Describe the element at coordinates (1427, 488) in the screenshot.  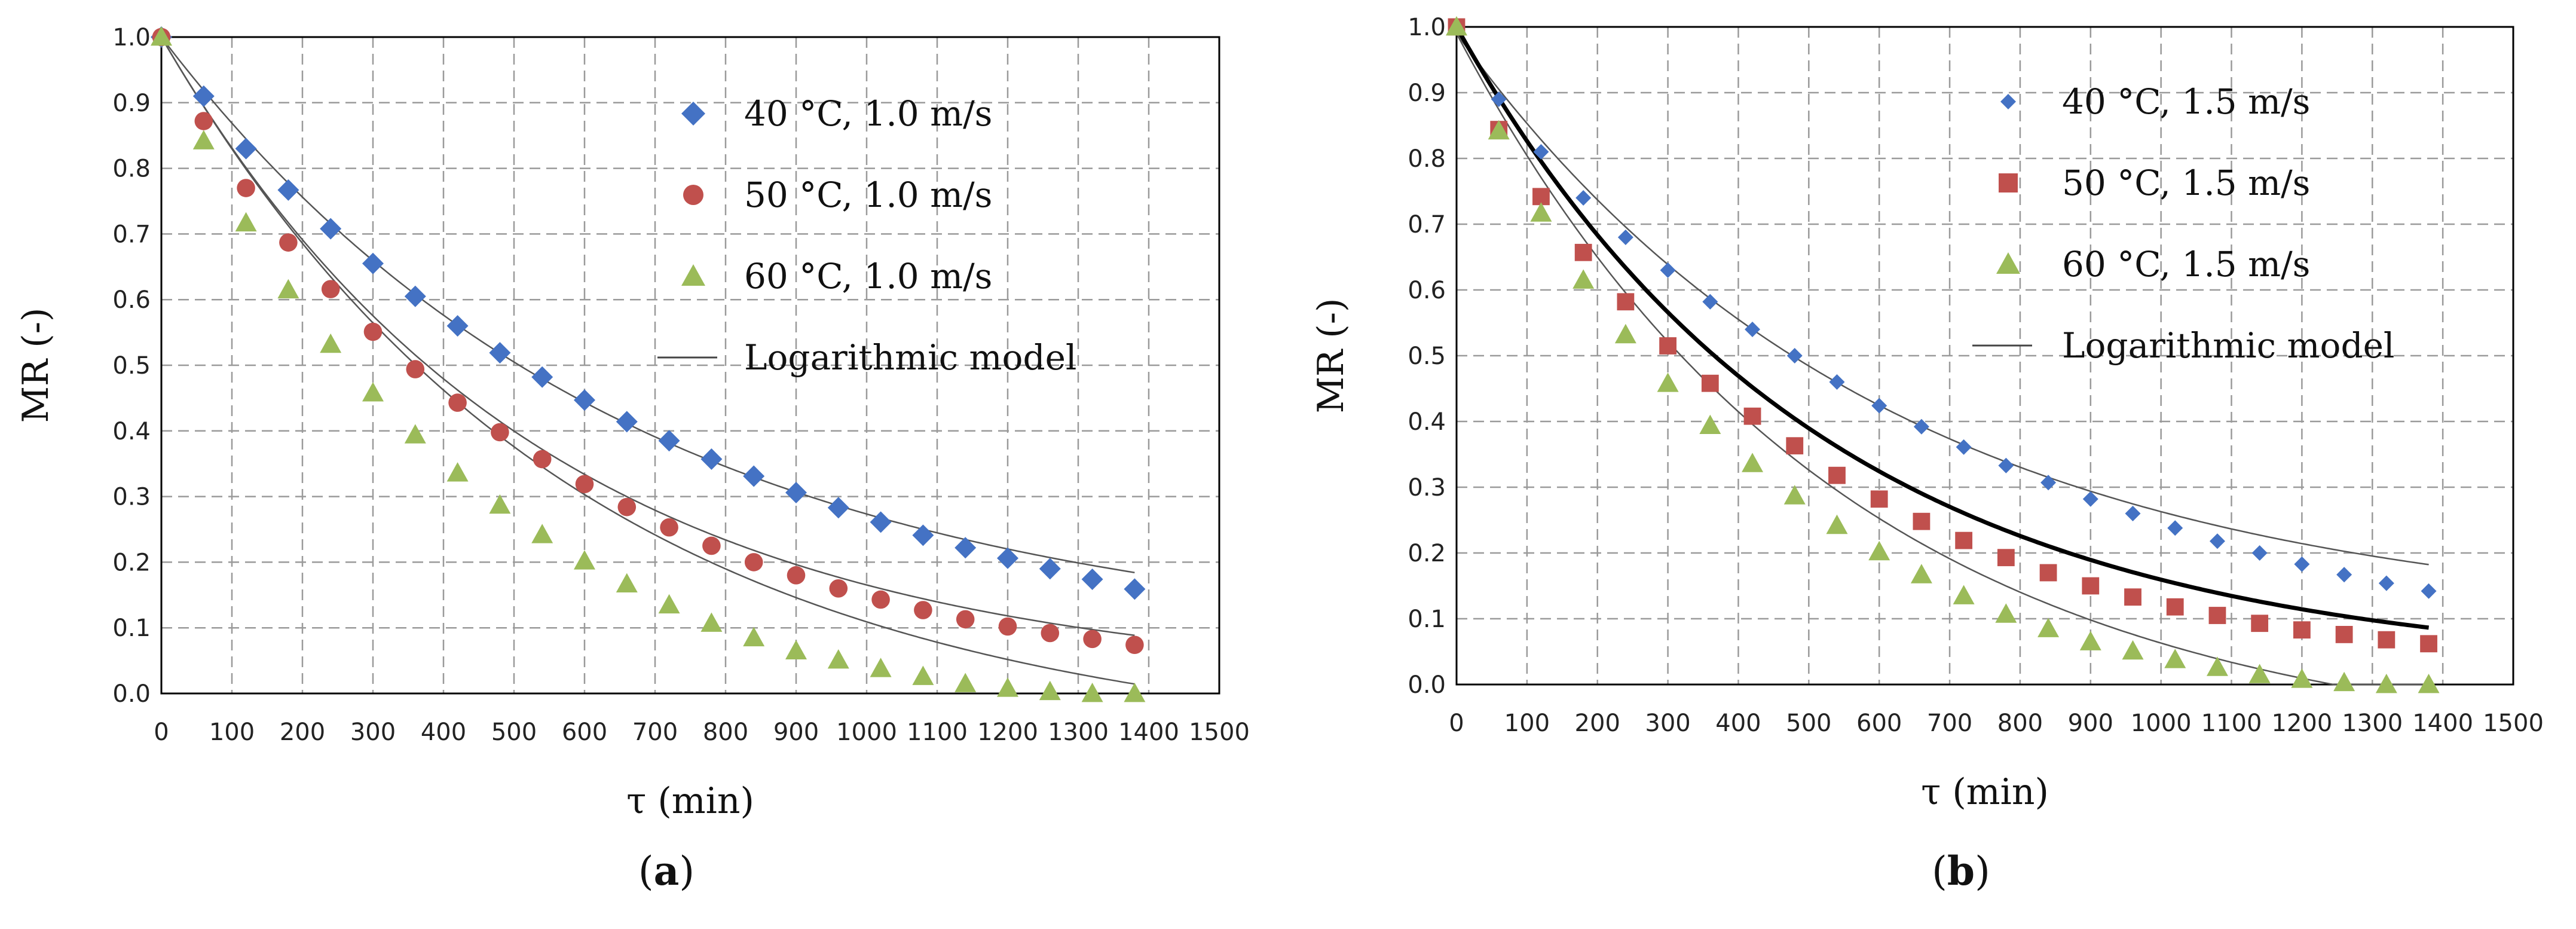
I see `y-tick-b-3: 0.3` at that location.